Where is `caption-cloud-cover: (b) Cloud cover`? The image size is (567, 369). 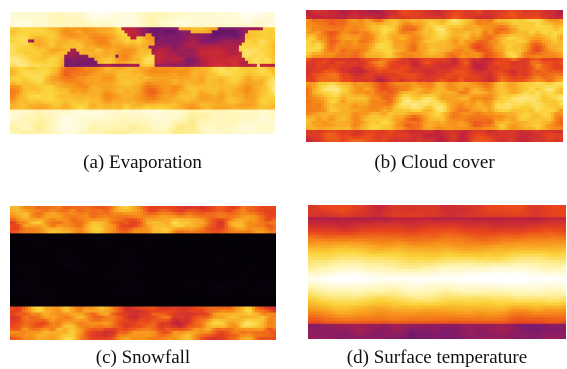 caption-cloud-cover: (b) Cloud cover is located at coordinates (434, 162).